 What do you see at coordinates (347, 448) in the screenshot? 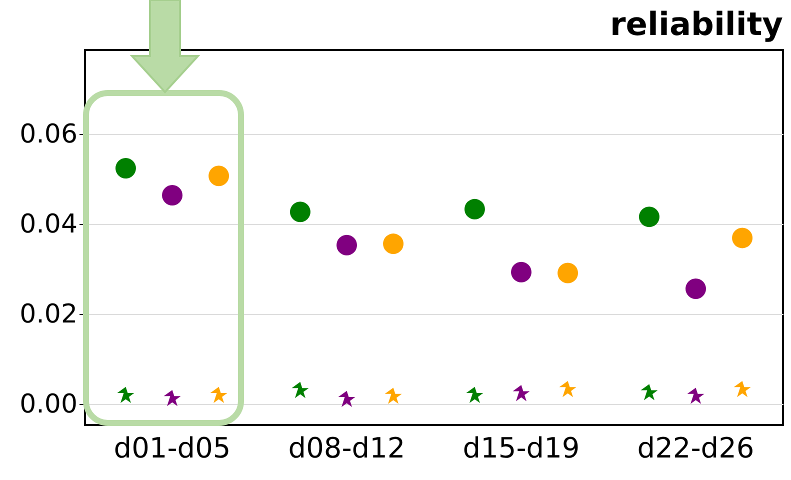
I see `x-tick-label: d08-d12` at bounding box center [347, 448].